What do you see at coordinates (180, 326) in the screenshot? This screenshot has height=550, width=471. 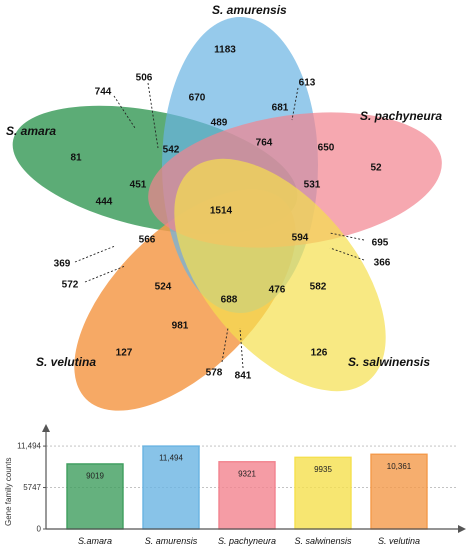 I see `region-count: 981` at bounding box center [180, 326].